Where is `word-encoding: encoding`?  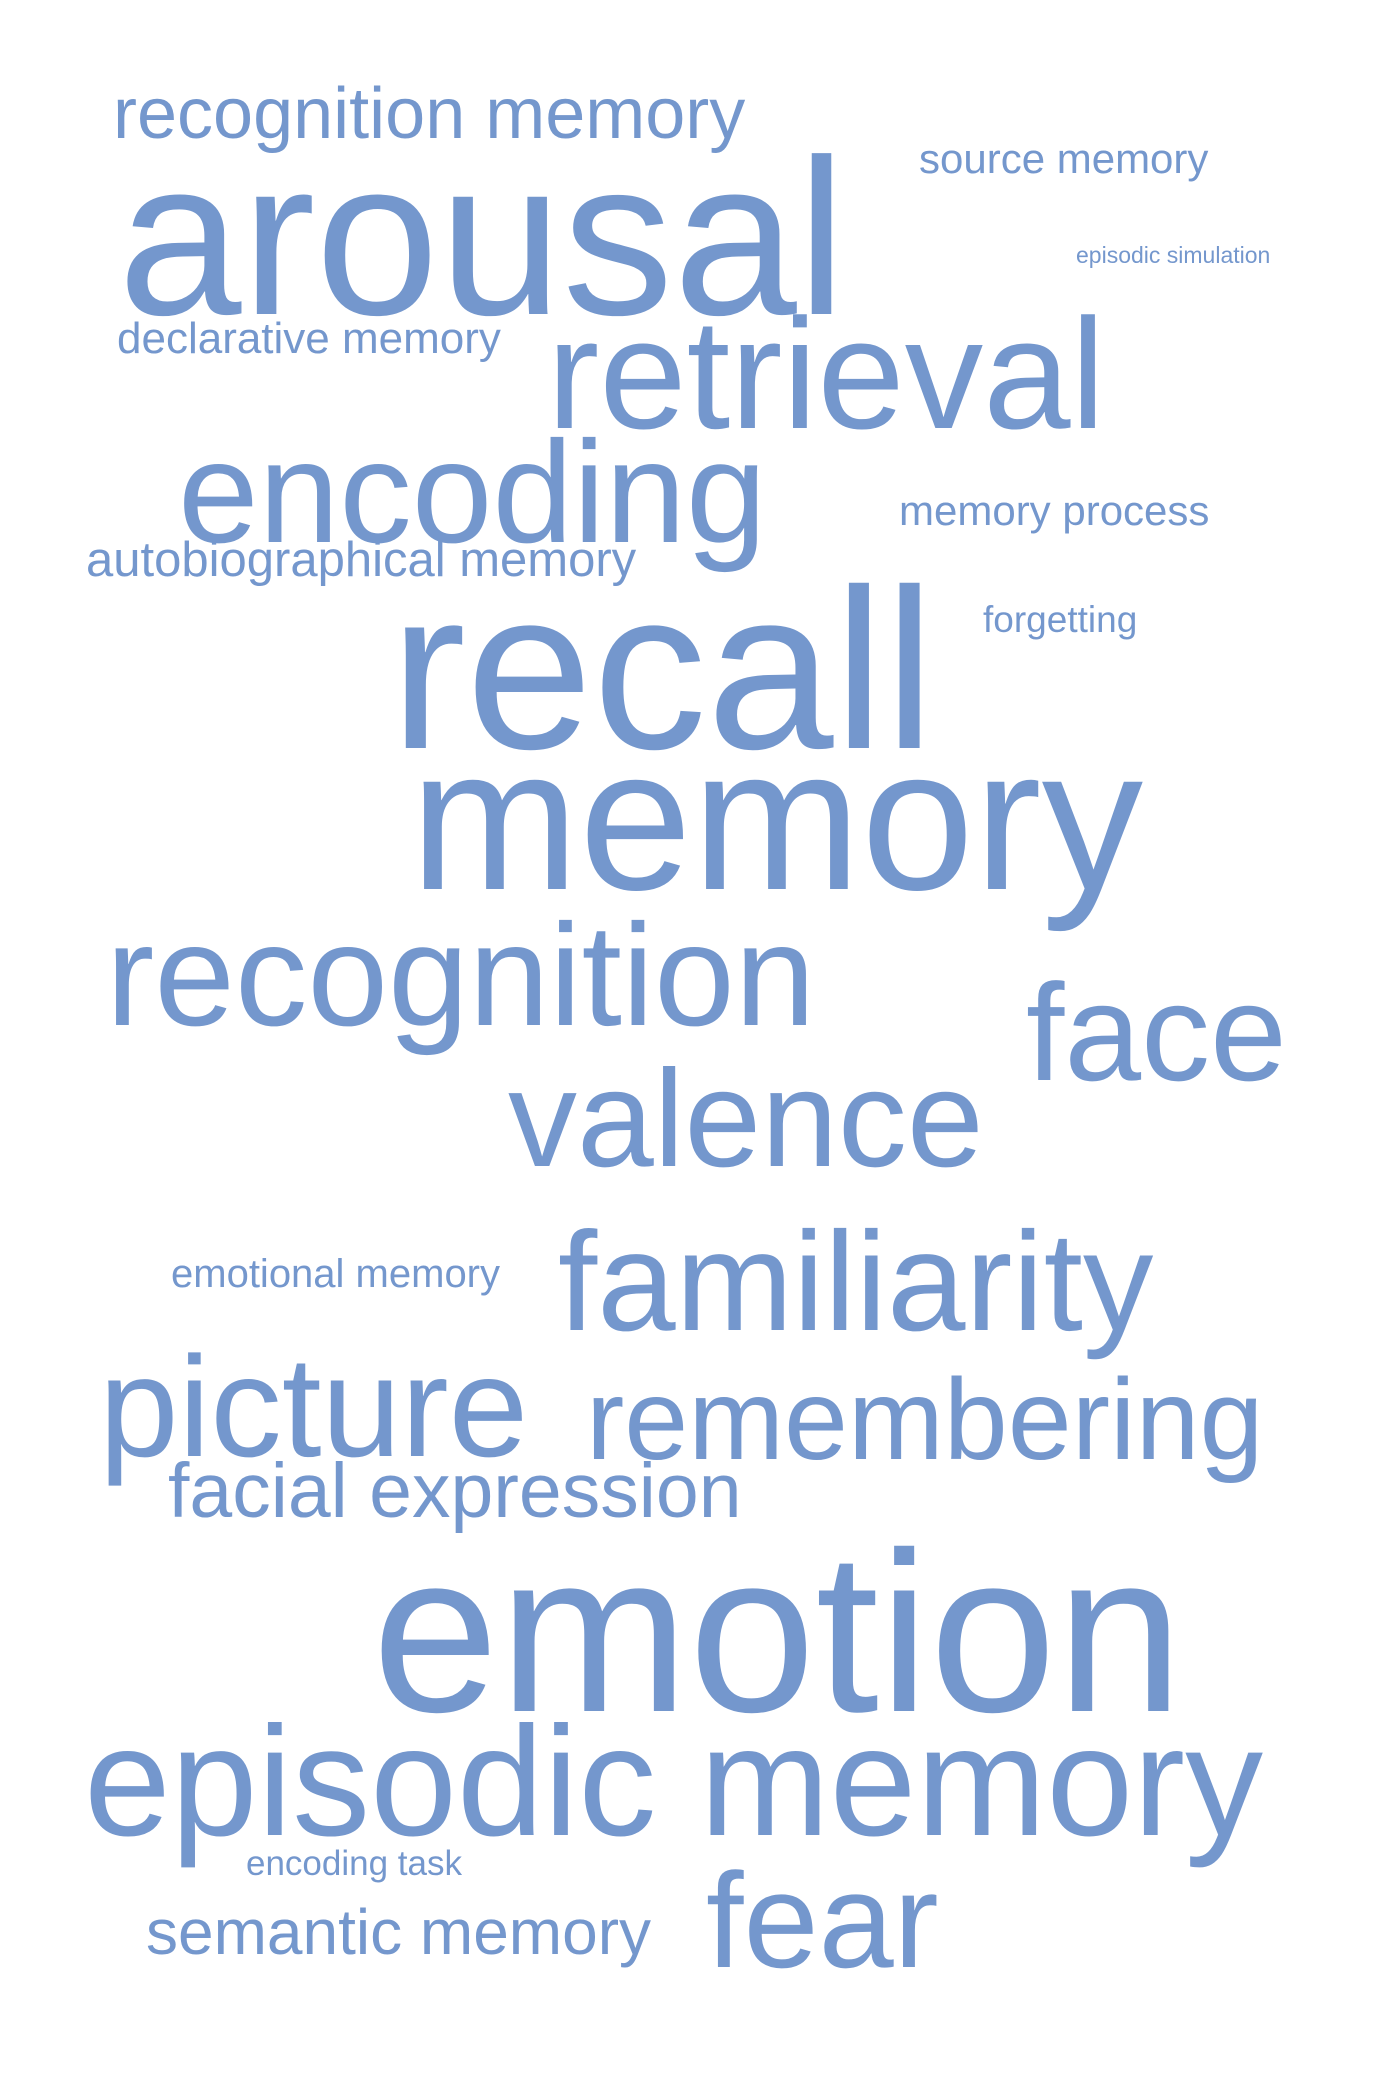
word-encoding: encoding is located at coordinates (472, 492).